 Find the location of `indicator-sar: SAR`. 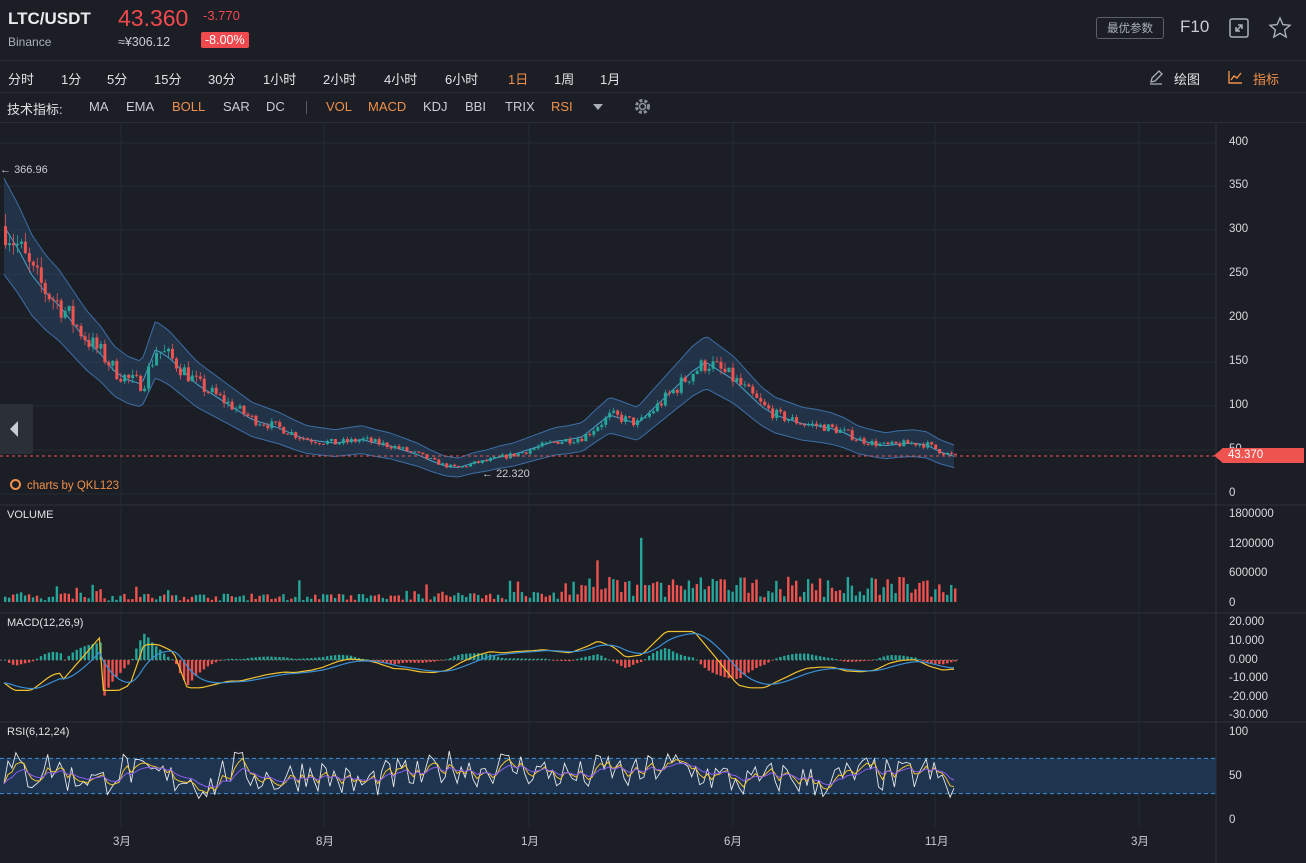

indicator-sar: SAR is located at coordinates (236, 106).